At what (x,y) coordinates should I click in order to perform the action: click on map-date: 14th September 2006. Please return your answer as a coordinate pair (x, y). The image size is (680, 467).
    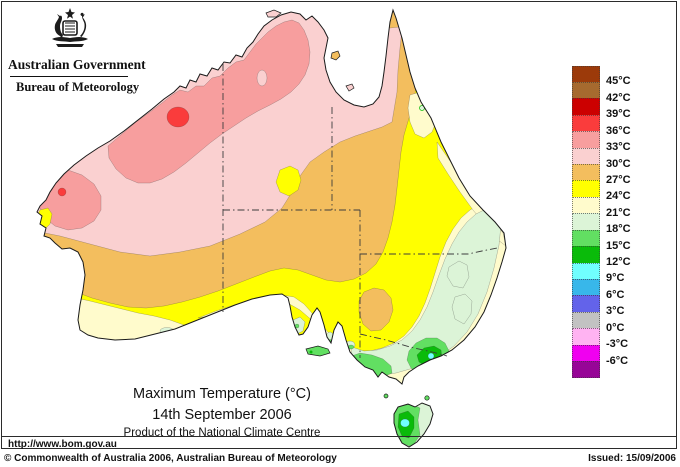
    Looking at the image, I should click on (222, 415).